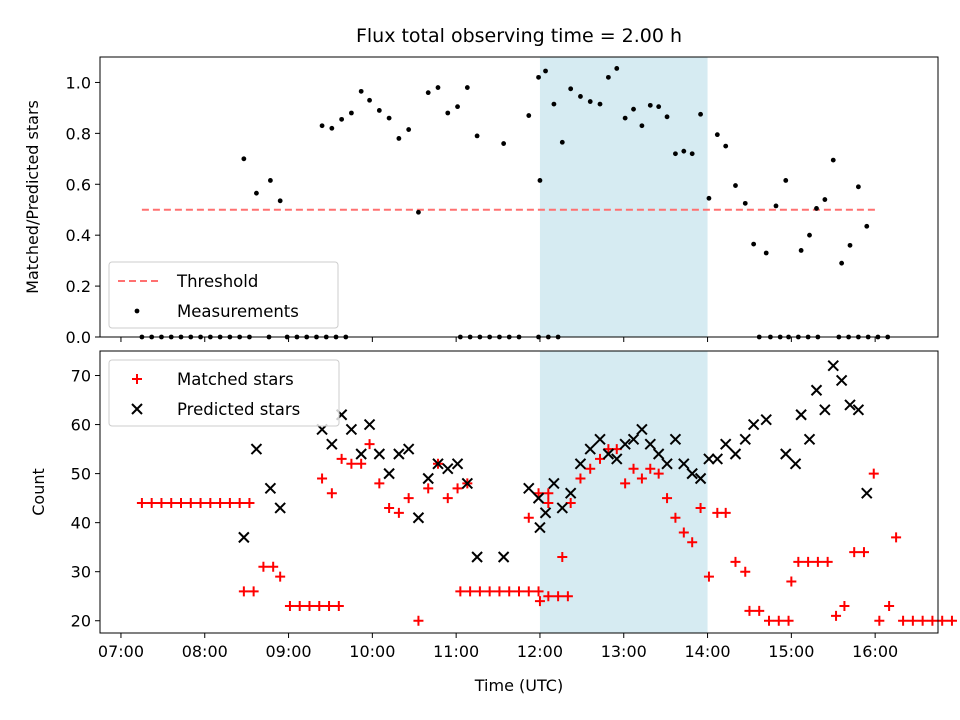 The image size is (960, 720). What do you see at coordinates (372, 651) in the screenshot?
I see `x-tick-label: 10:00` at bounding box center [372, 651].